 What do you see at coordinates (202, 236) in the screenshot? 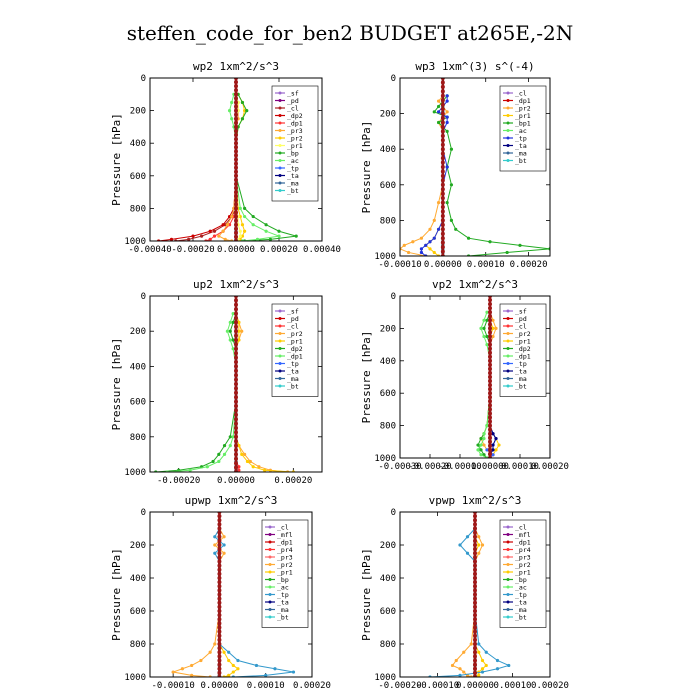
I see `data-point-cl` at bounding box center [202, 236].